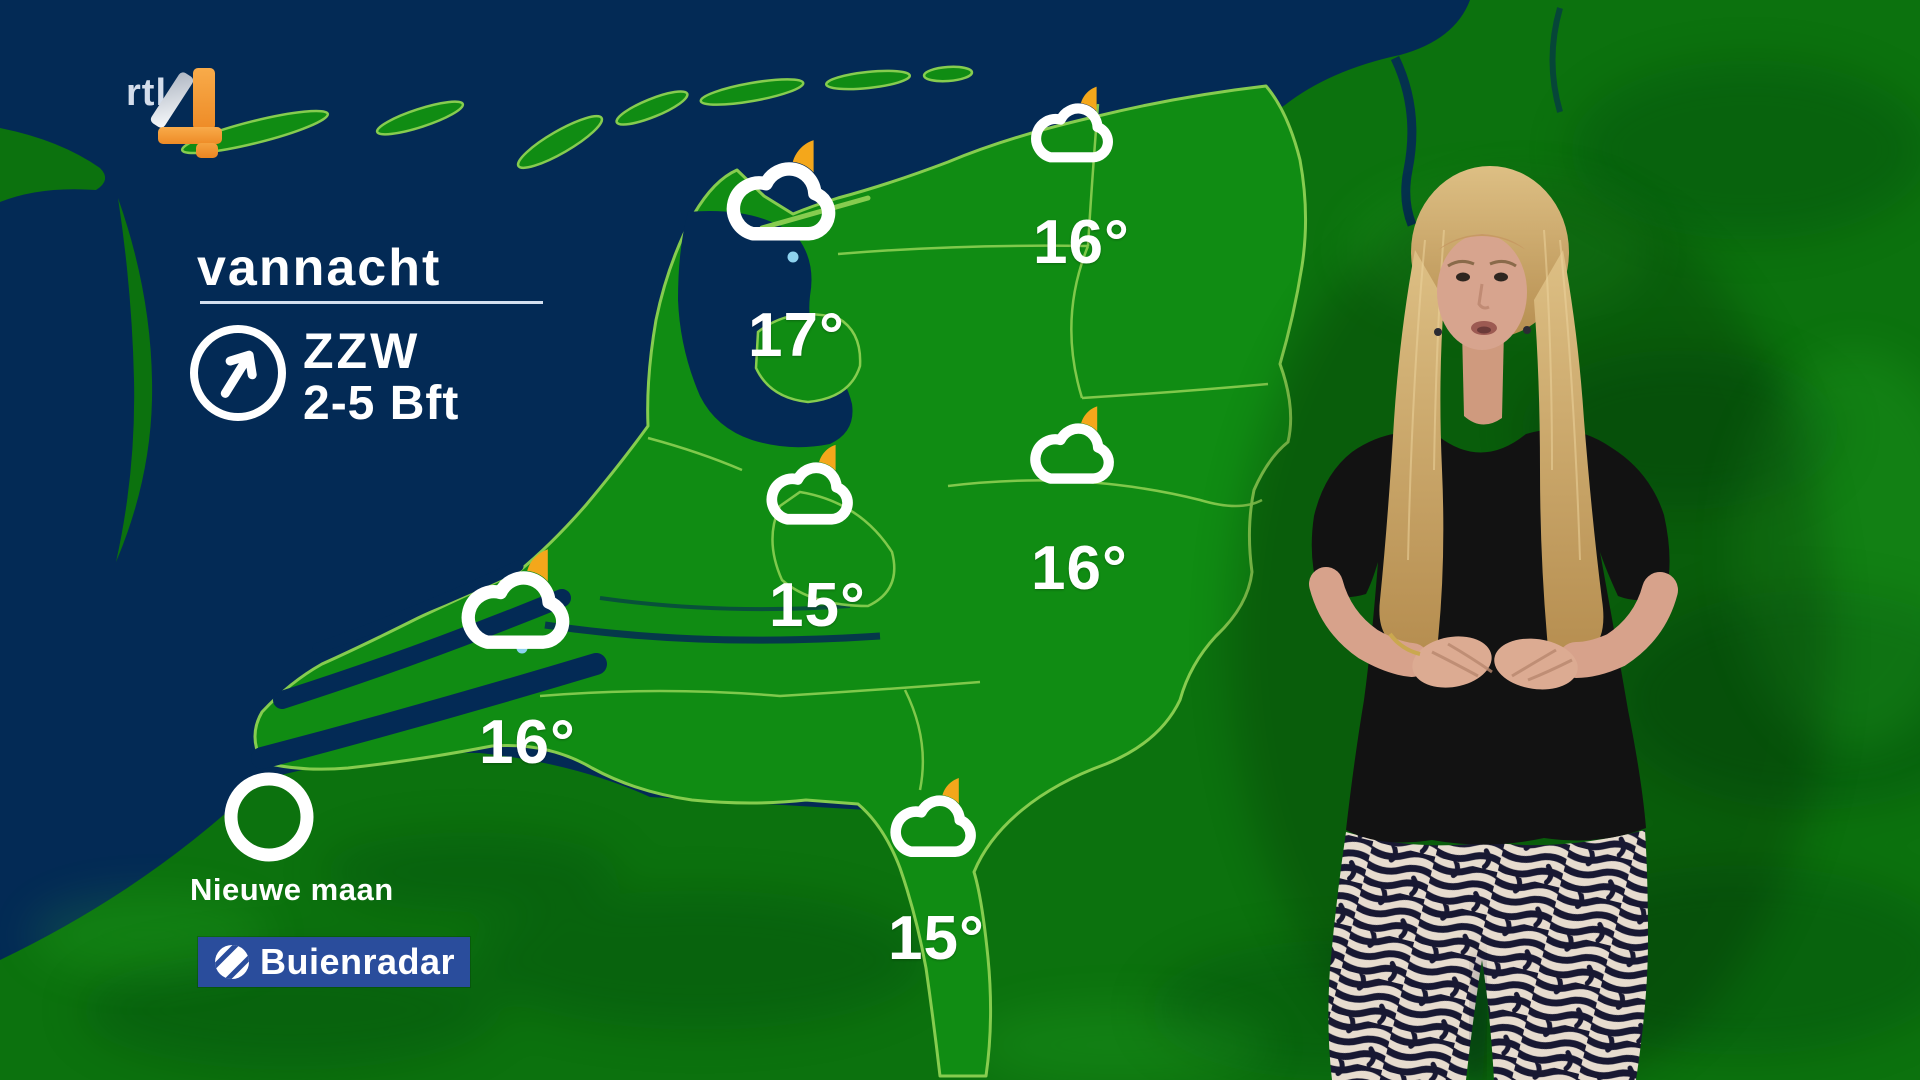 The width and height of the screenshot is (1920, 1080). I want to click on rtl4-logo: rtl 4, so click(150, 100).